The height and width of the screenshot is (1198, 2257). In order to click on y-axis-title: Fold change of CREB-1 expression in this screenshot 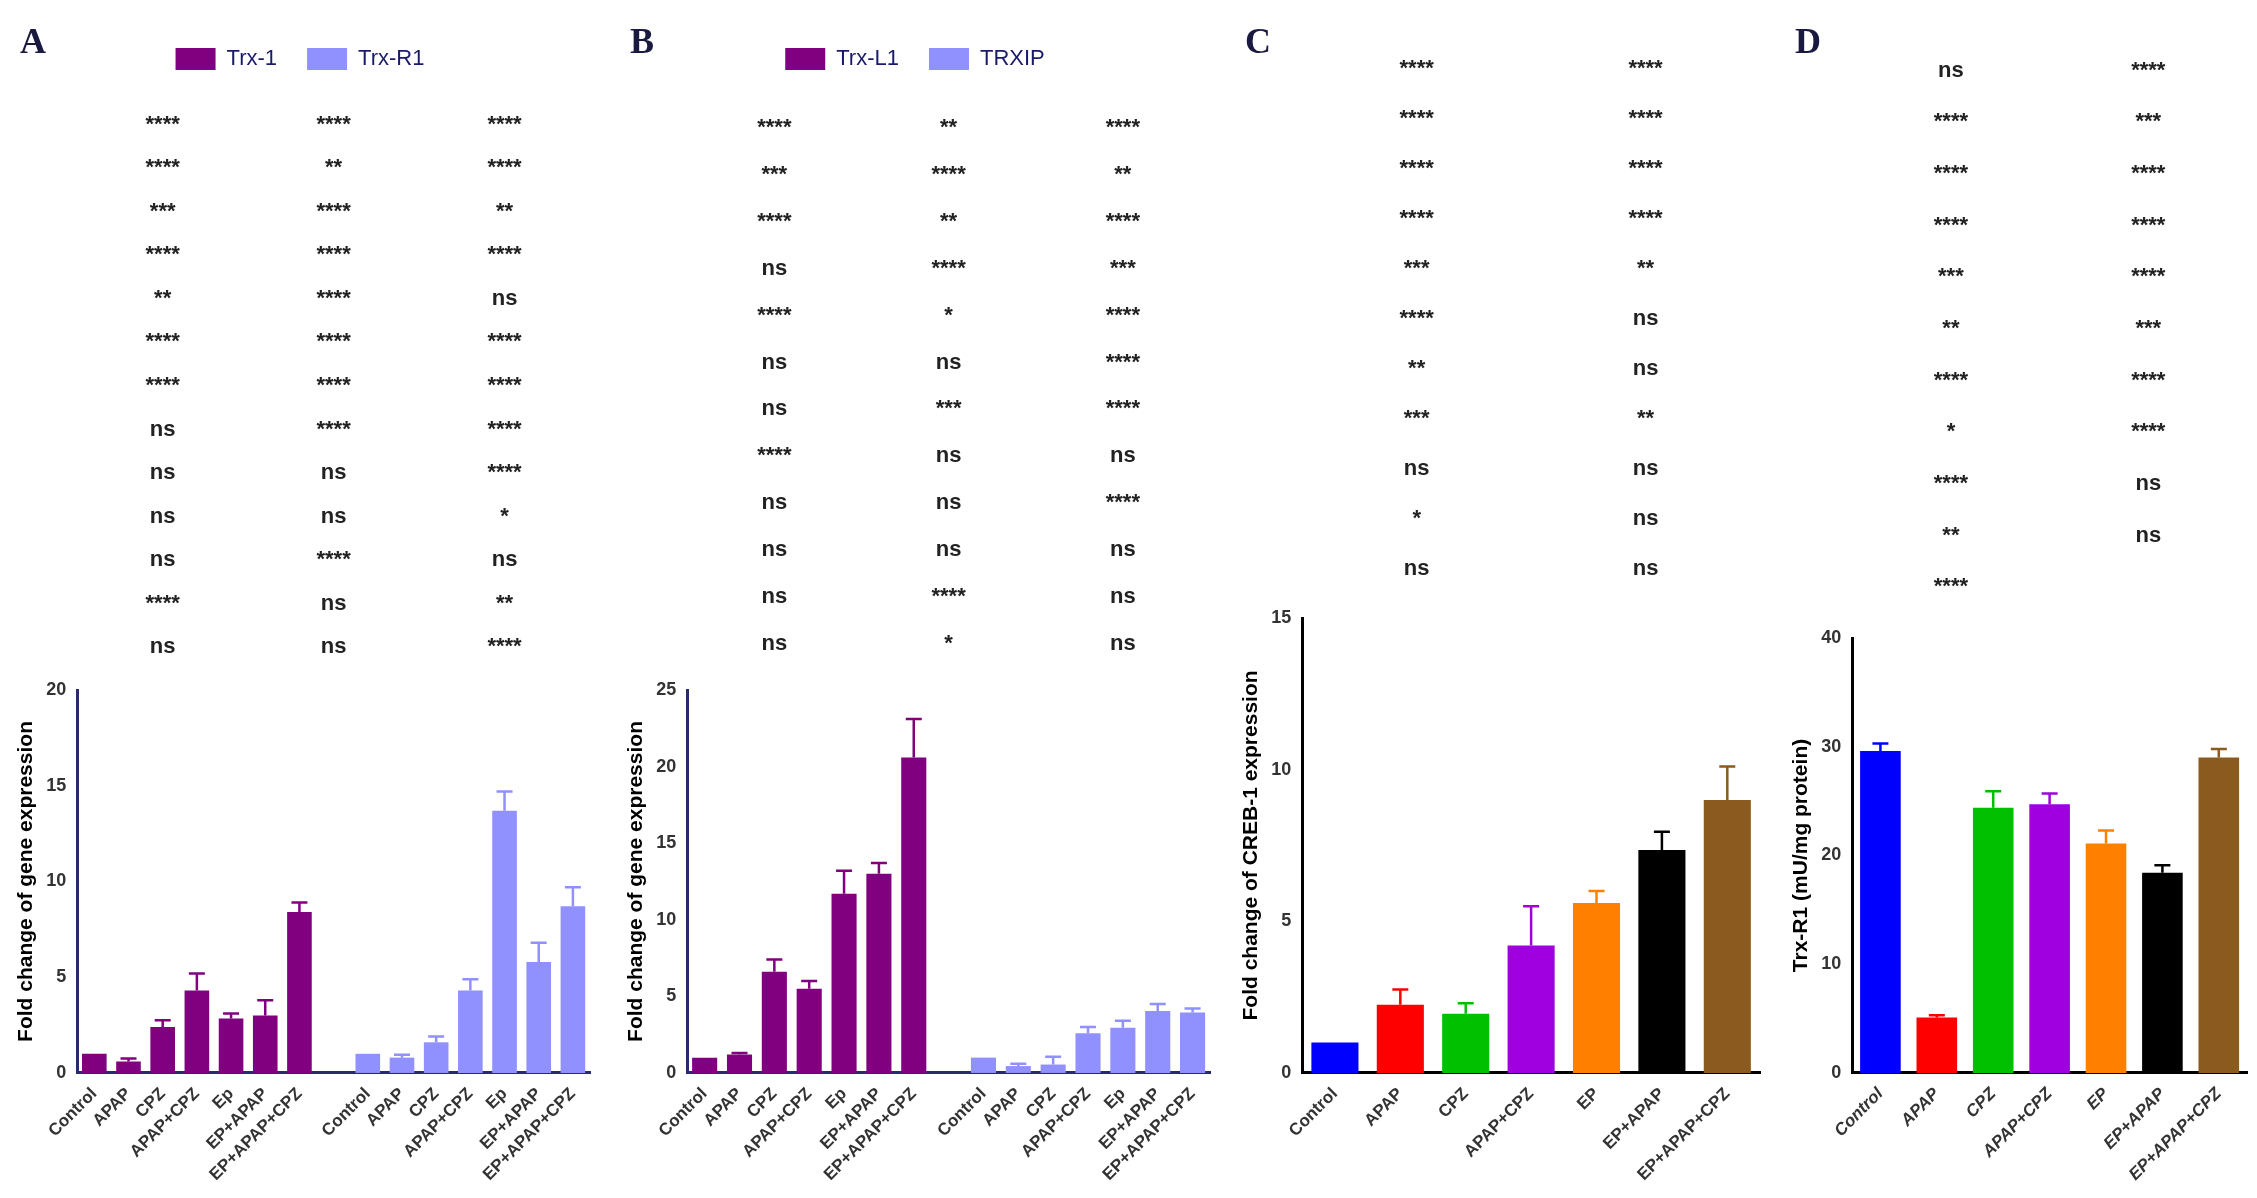, I will do `click(1250, 845)`.